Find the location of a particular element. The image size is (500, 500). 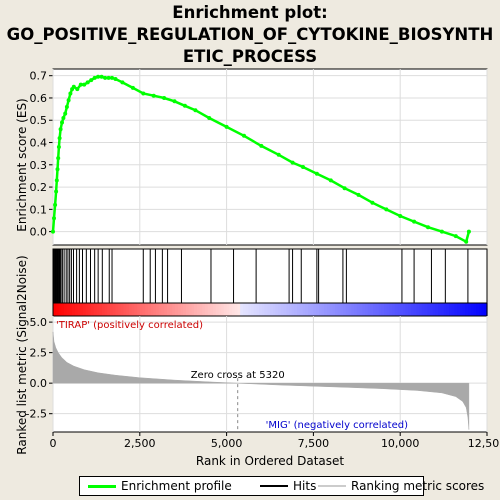

hits-panel is located at coordinates (270, 276).